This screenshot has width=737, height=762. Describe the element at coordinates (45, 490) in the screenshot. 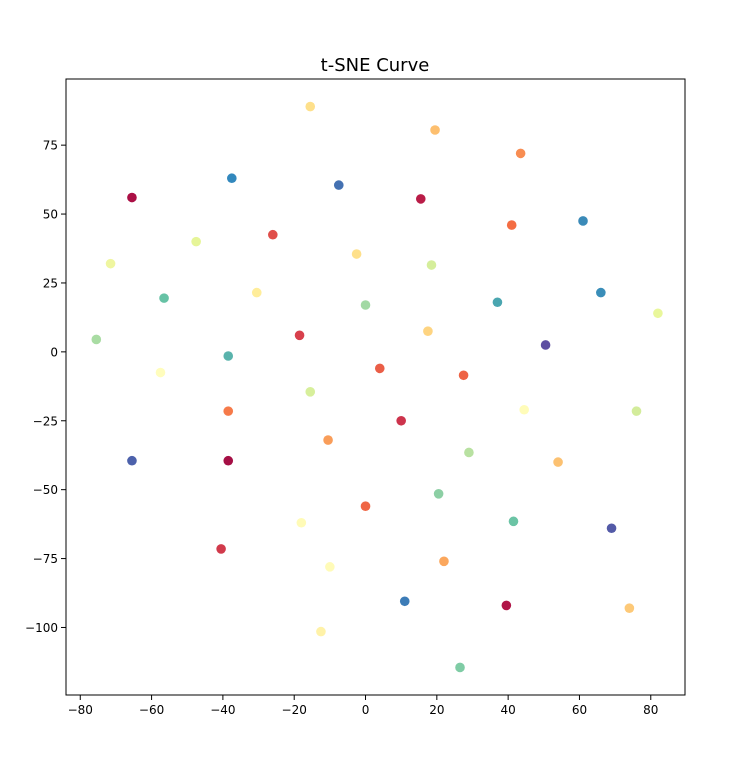

I see `y-tick-label: −50` at that location.